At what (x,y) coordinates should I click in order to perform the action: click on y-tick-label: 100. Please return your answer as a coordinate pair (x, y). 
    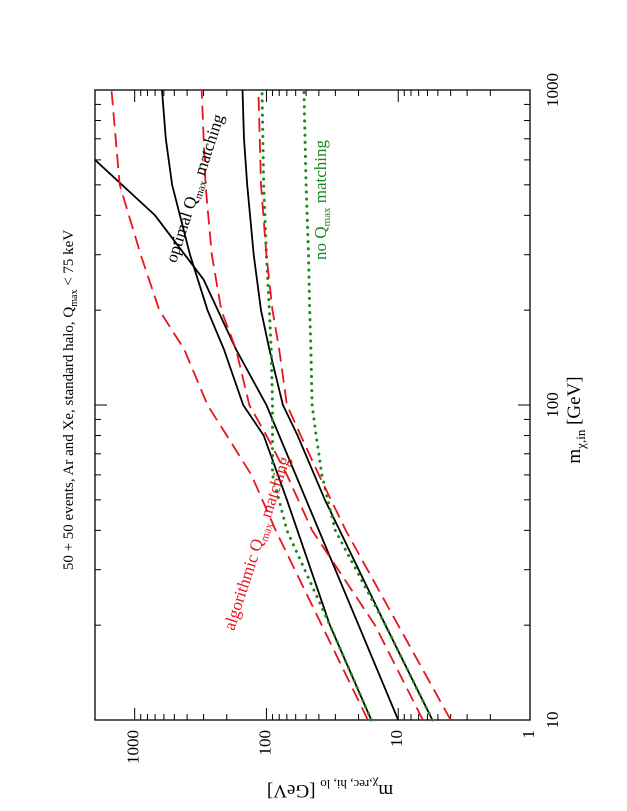
    Looking at the image, I should click on (264, 743).